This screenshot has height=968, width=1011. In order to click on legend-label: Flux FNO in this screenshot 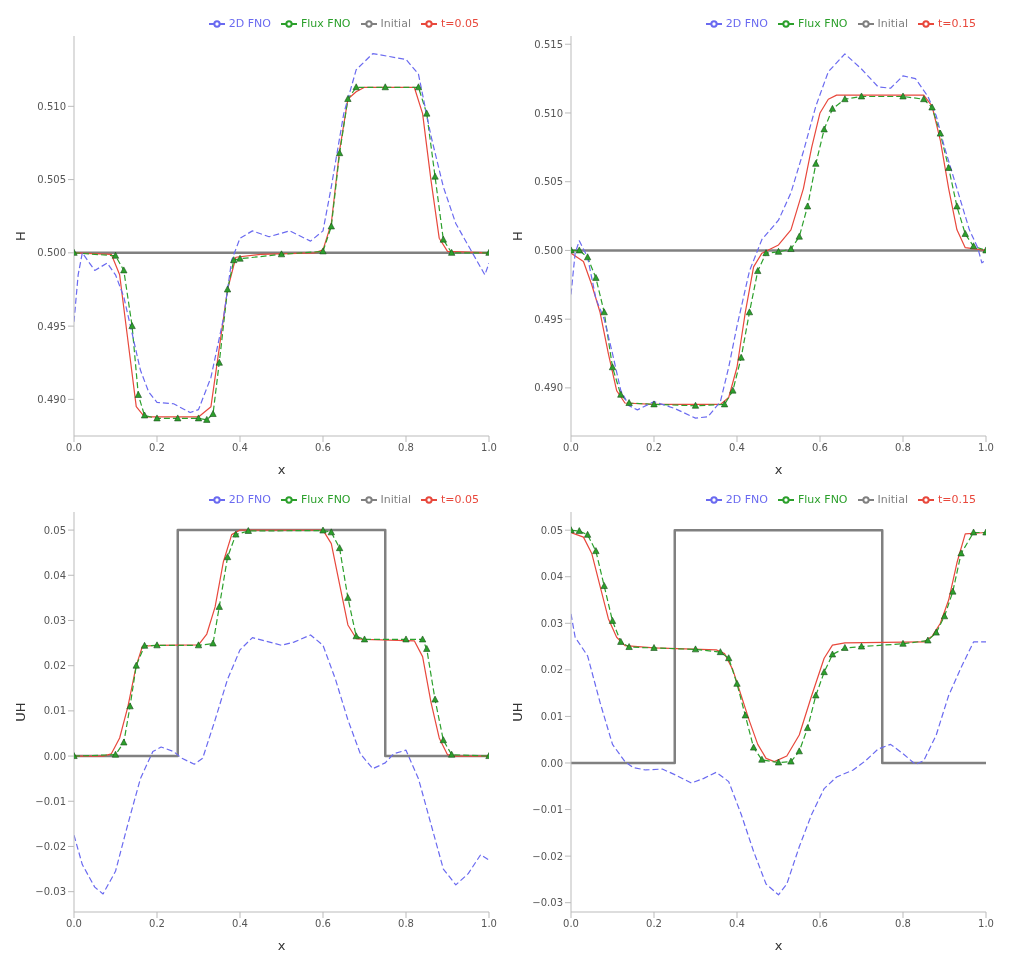, I will do `click(822, 499)`.